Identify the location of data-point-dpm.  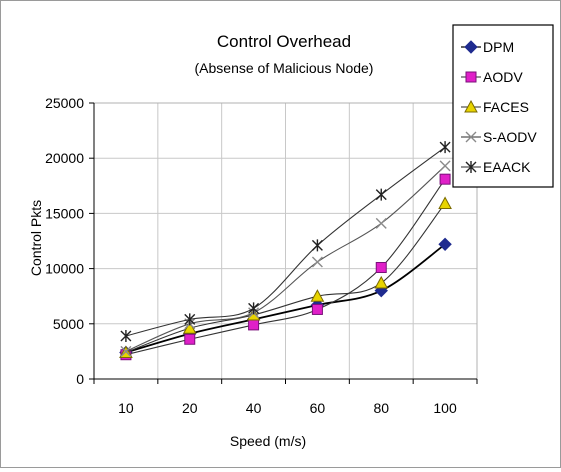
(445, 244).